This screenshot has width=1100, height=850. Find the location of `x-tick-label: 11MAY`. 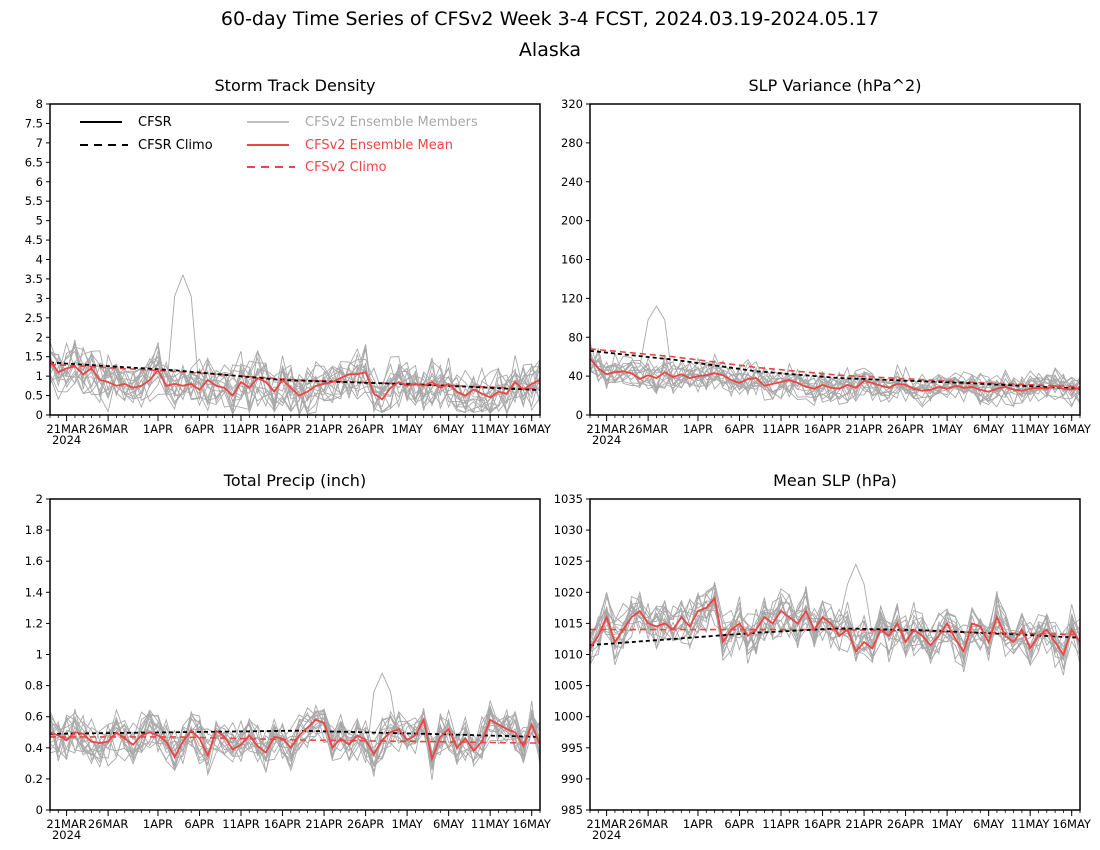

x-tick-label: 11MAY is located at coordinates (491, 429).